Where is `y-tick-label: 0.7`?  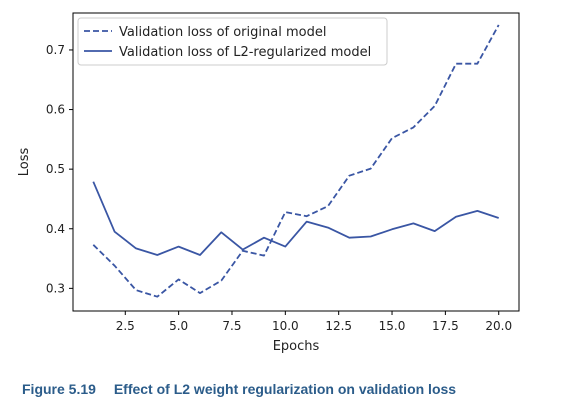
y-tick-label: 0.7 is located at coordinates (55, 50).